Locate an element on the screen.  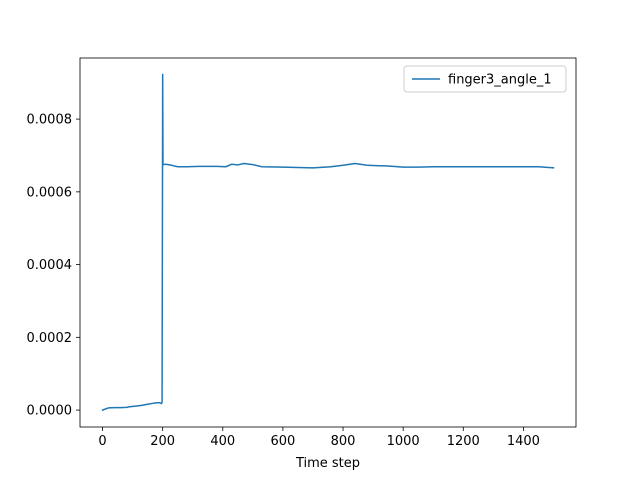
y-tick-label: 0.0006 is located at coordinates (50, 192).